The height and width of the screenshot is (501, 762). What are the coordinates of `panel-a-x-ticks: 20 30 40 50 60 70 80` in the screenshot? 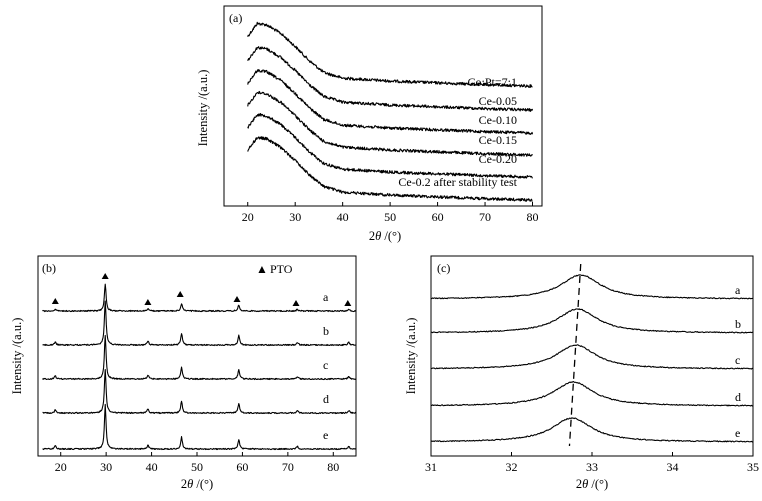 It's located at (390, 213).